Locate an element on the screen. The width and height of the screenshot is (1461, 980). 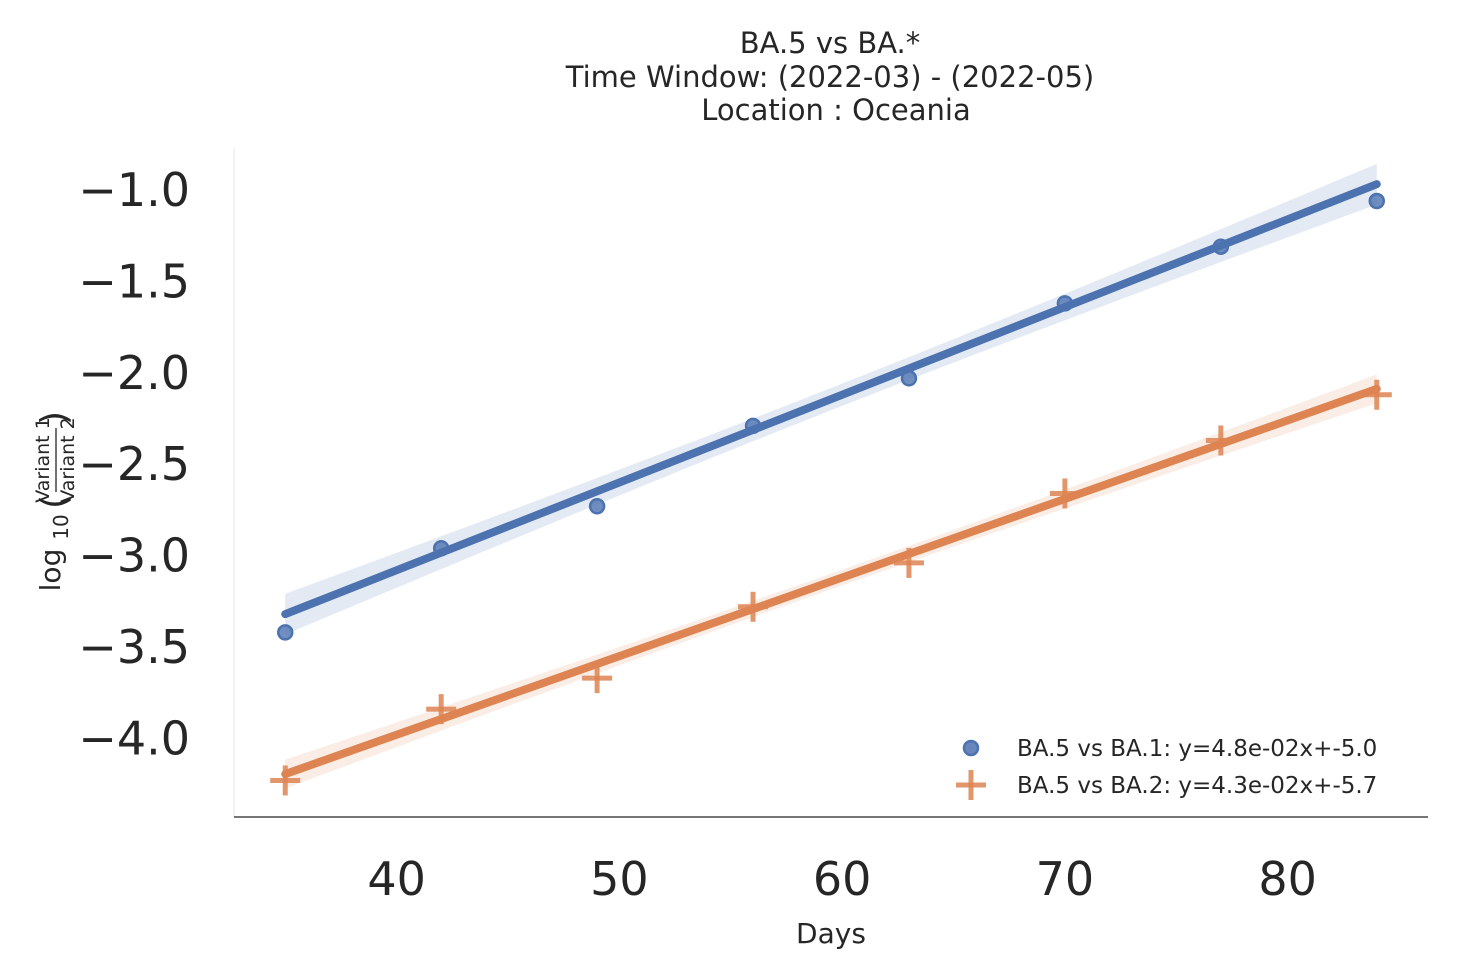
title-line-3: Location : Oceania is located at coordinates (835, 110).